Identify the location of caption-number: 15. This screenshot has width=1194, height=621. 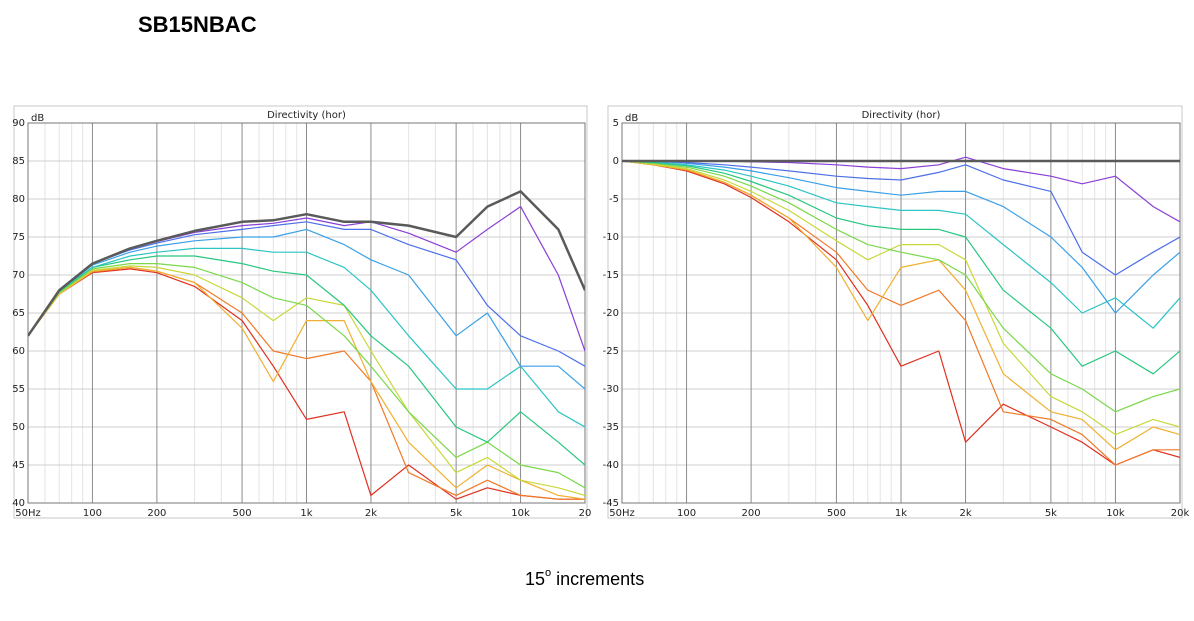
(535, 579).